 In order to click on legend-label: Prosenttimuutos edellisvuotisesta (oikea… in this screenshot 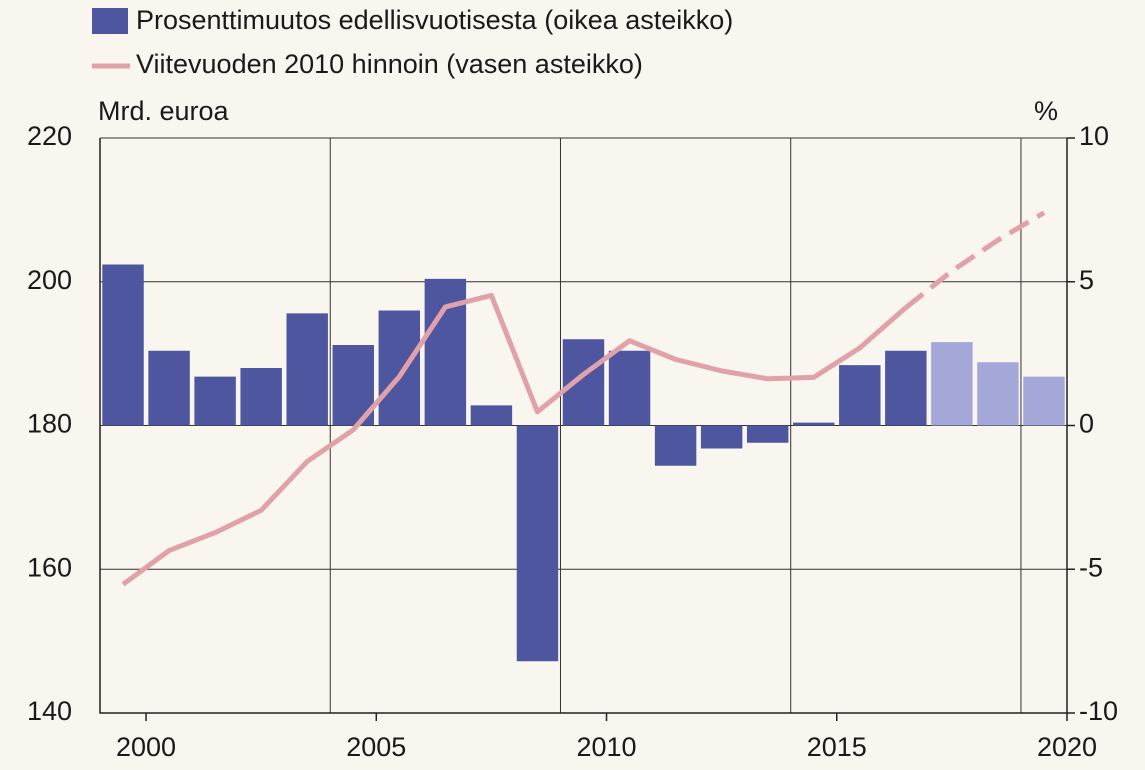, I will do `click(434, 20)`.